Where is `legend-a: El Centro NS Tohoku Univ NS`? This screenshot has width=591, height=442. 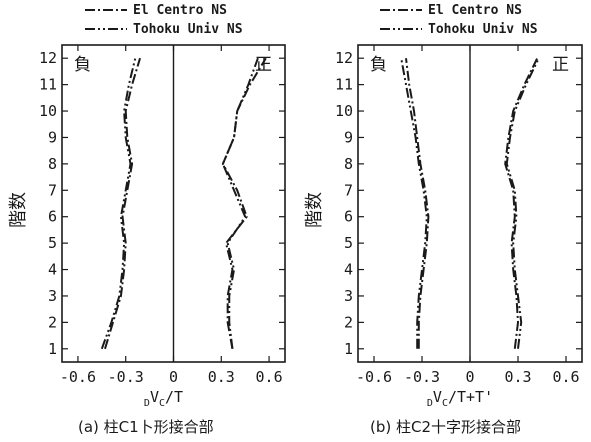 legend-a: El Centro NS Tohoku Univ NS is located at coordinates (164, 20).